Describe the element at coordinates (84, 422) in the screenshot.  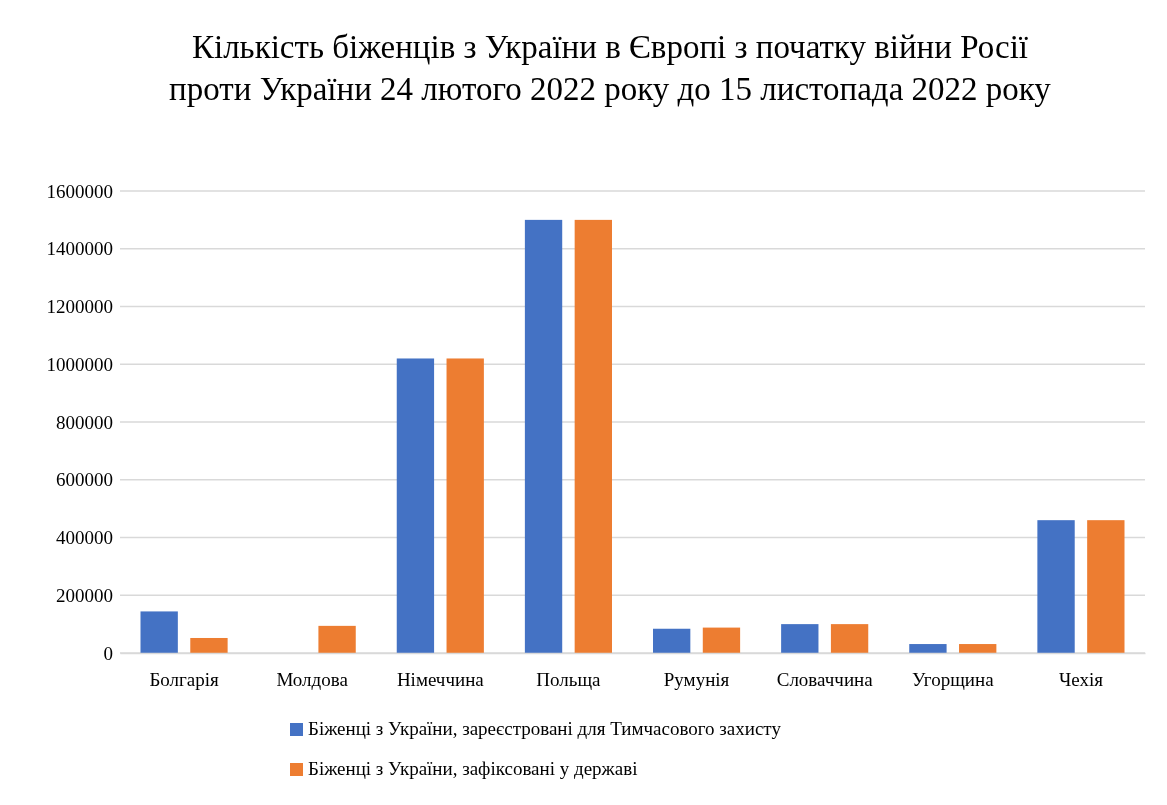
I see `y-tick-label: 800000` at that location.